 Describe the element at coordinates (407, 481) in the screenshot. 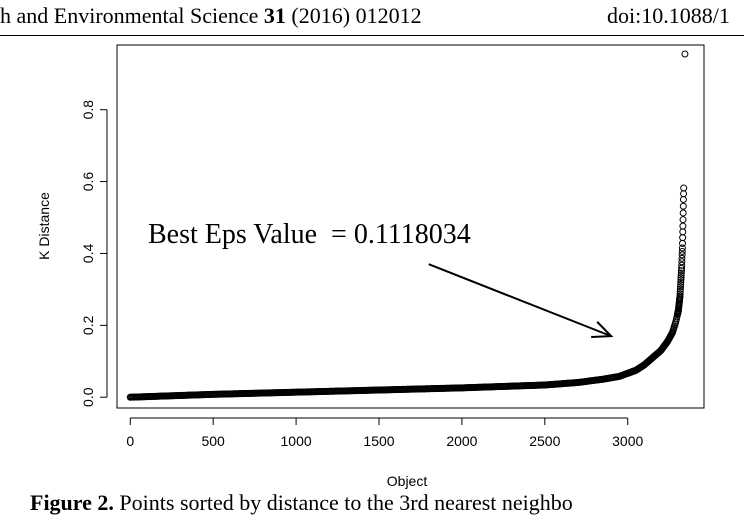

I see `x-axis-label: Object` at that location.